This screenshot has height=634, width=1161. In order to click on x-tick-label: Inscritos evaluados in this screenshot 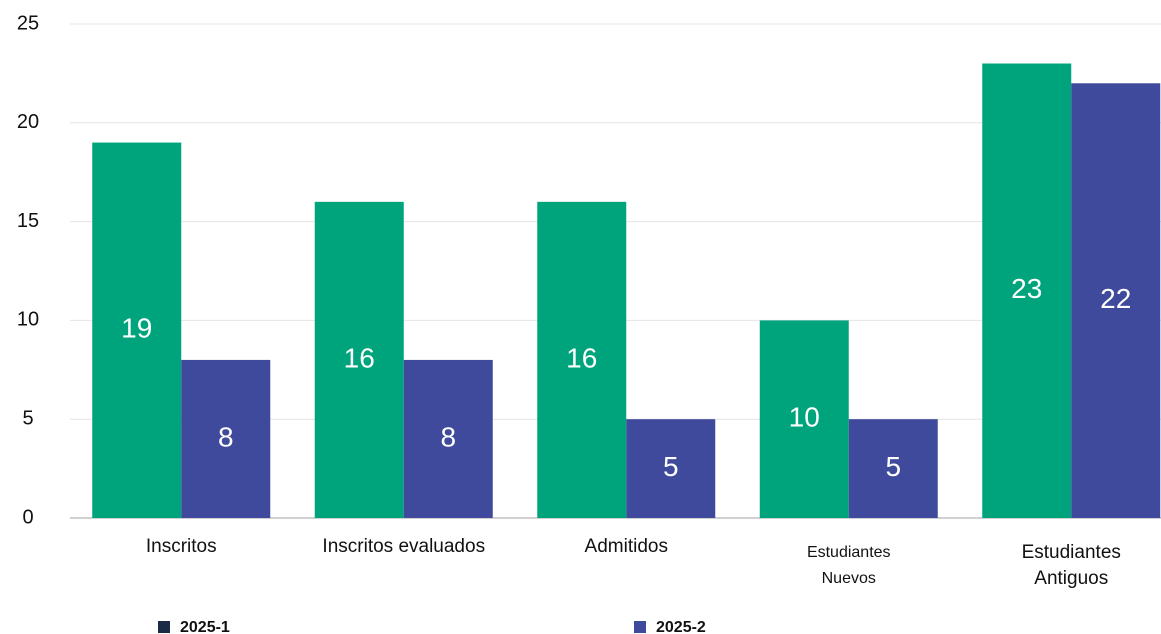, I will do `click(403, 546)`.